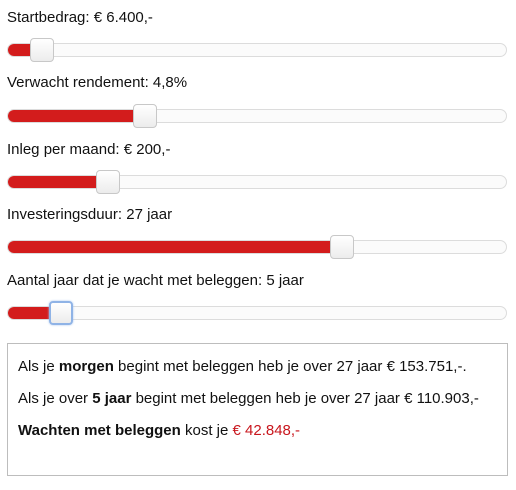 This screenshot has height=490, width=516. I want to click on result-cost: Wachten met beleggen kost je € 42.848,-, so click(257, 431).